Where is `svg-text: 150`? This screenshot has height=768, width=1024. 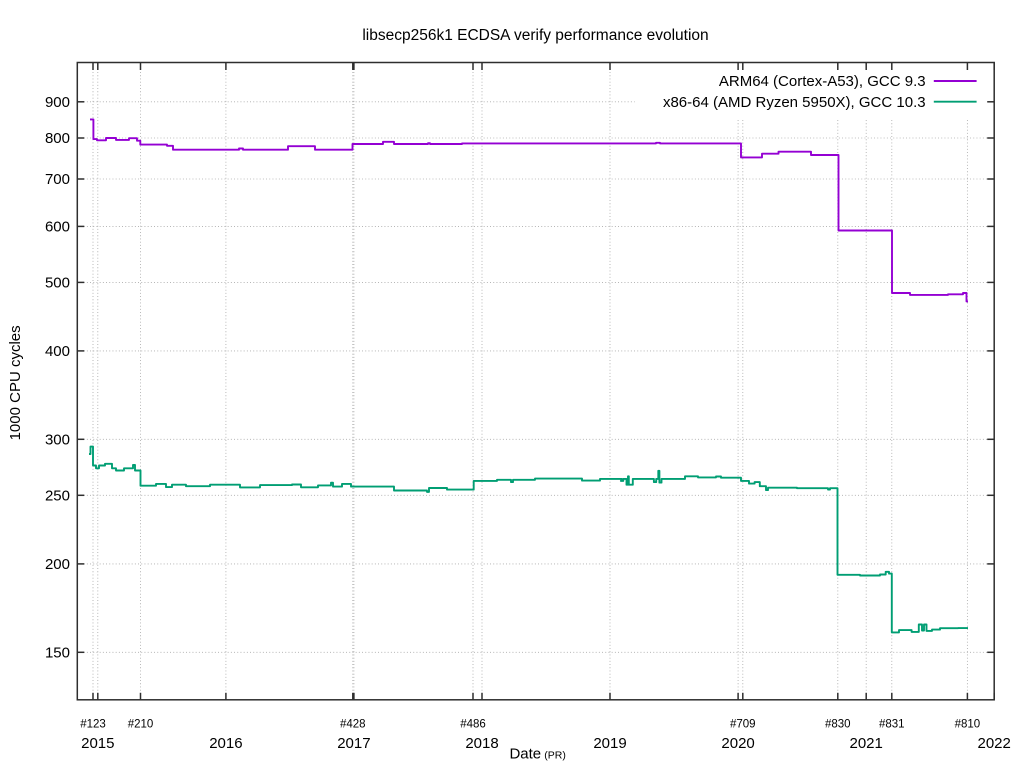 svg-text: 150 is located at coordinates (57, 653).